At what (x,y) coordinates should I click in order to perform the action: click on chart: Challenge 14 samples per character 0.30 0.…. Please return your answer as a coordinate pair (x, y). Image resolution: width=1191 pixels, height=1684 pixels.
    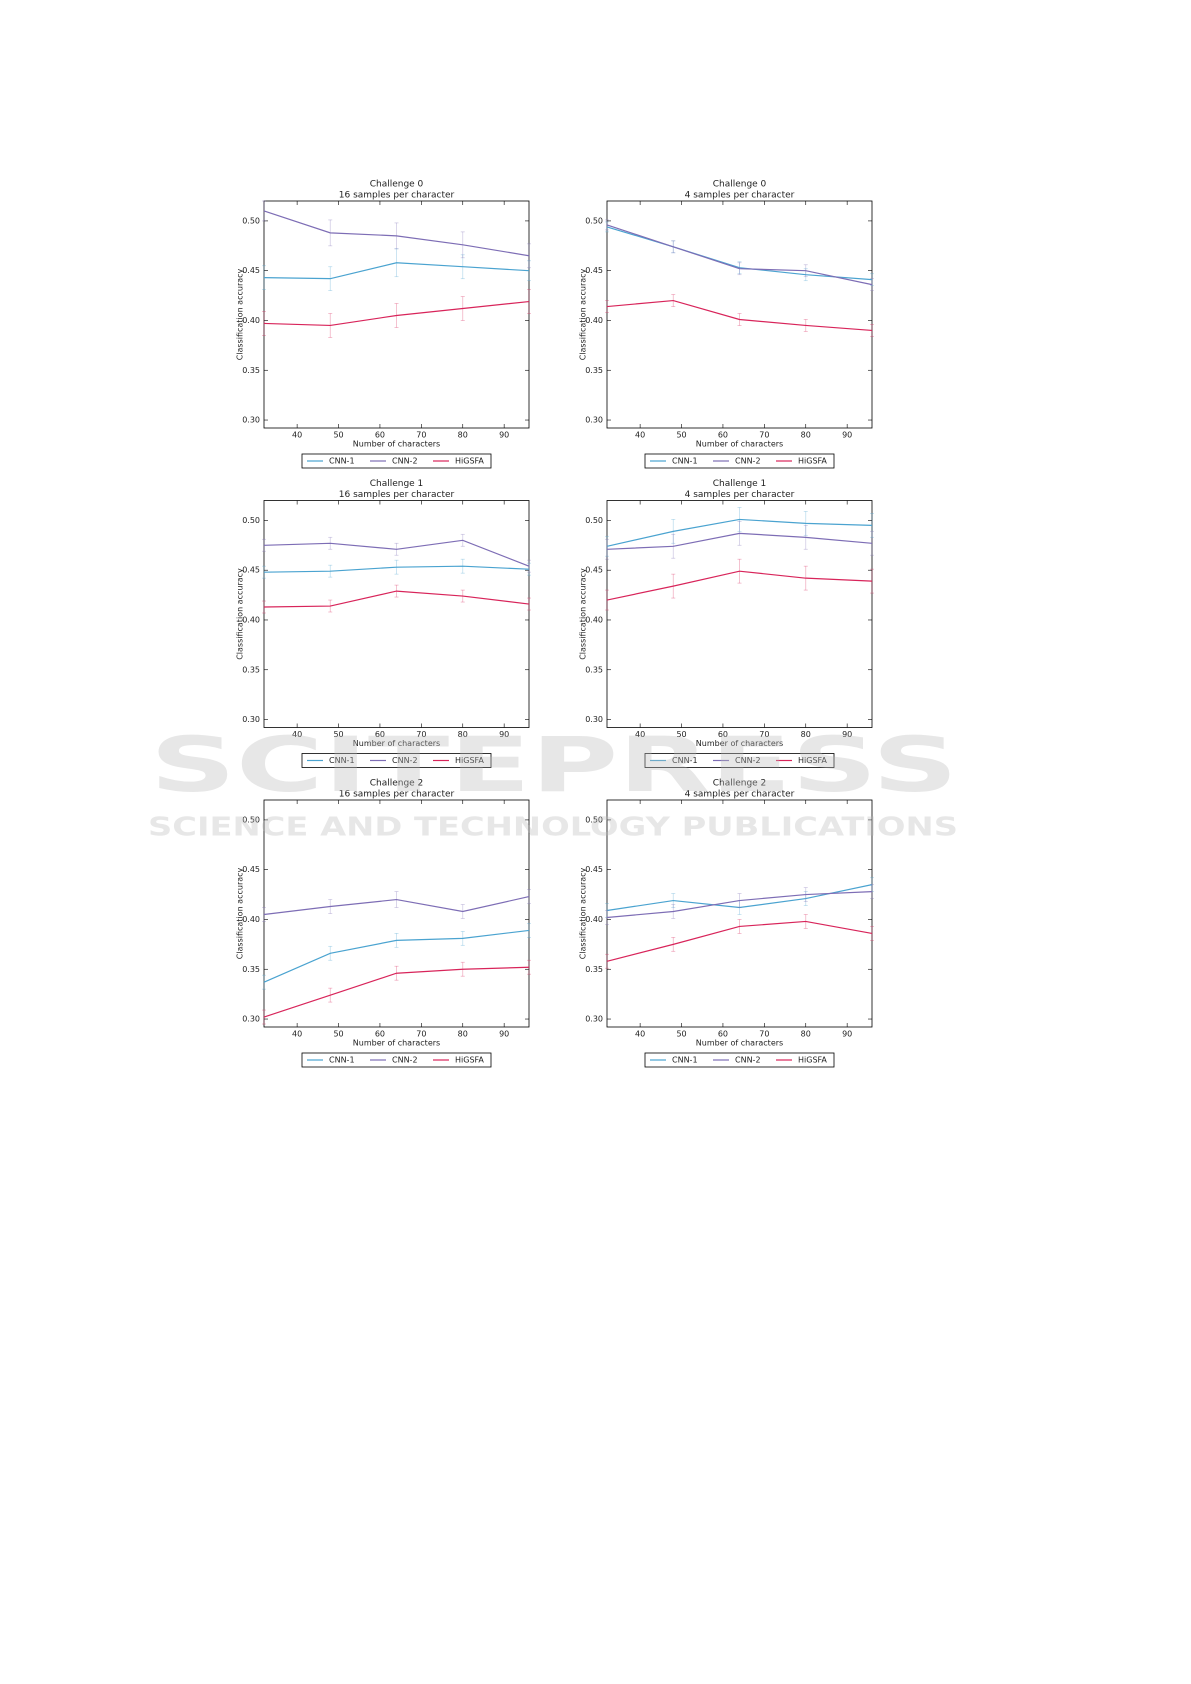
    Looking at the image, I should click on (726, 623).